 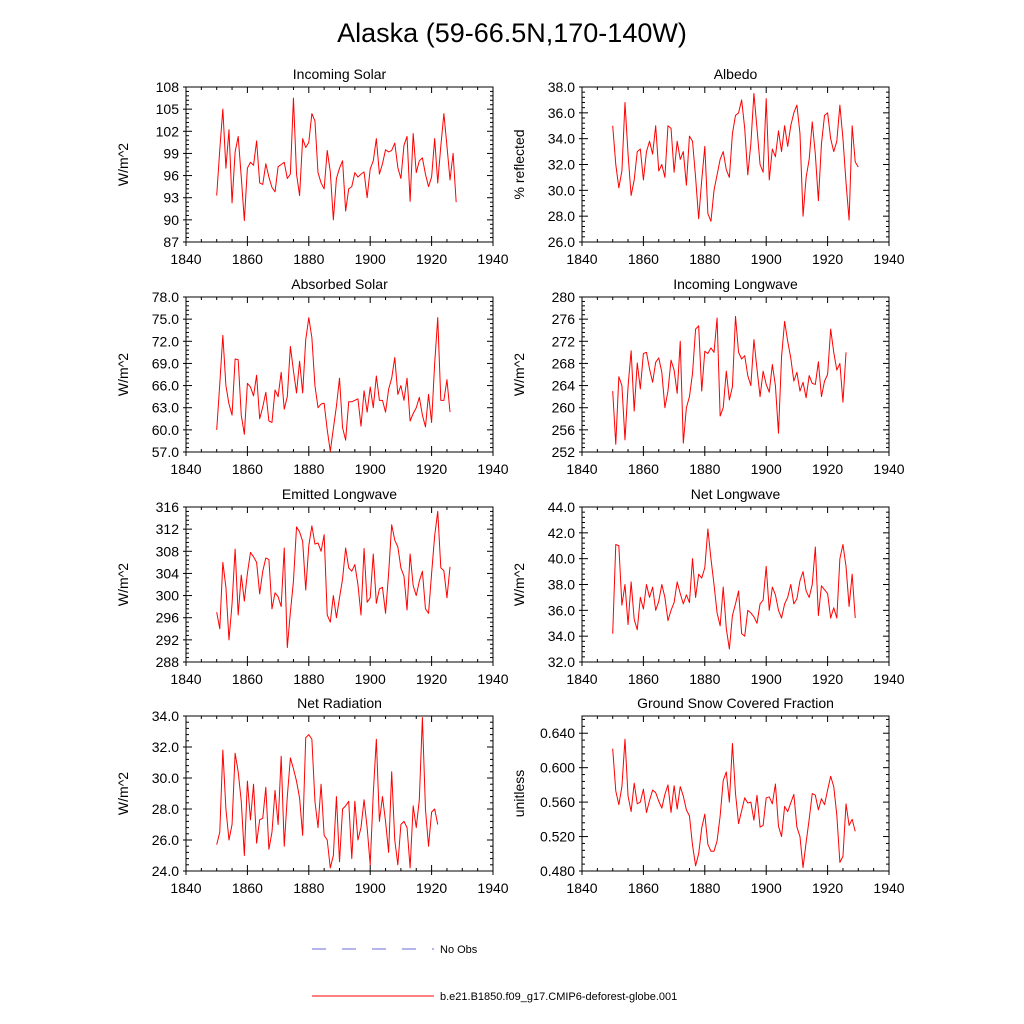 I want to click on y-tick-label: 99, so click(x=171, y=153).